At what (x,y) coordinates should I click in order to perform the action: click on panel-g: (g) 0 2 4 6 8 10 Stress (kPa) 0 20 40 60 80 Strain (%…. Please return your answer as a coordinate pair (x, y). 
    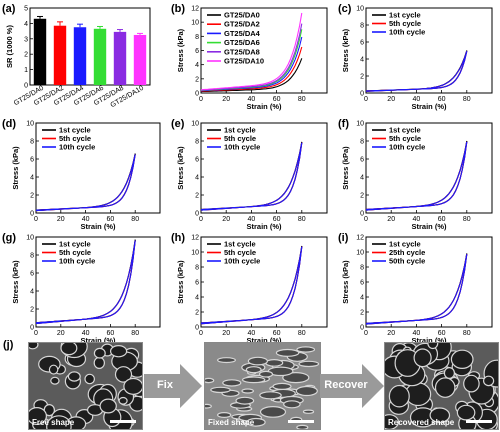
    Looking at the image, I should click on (81, 288).